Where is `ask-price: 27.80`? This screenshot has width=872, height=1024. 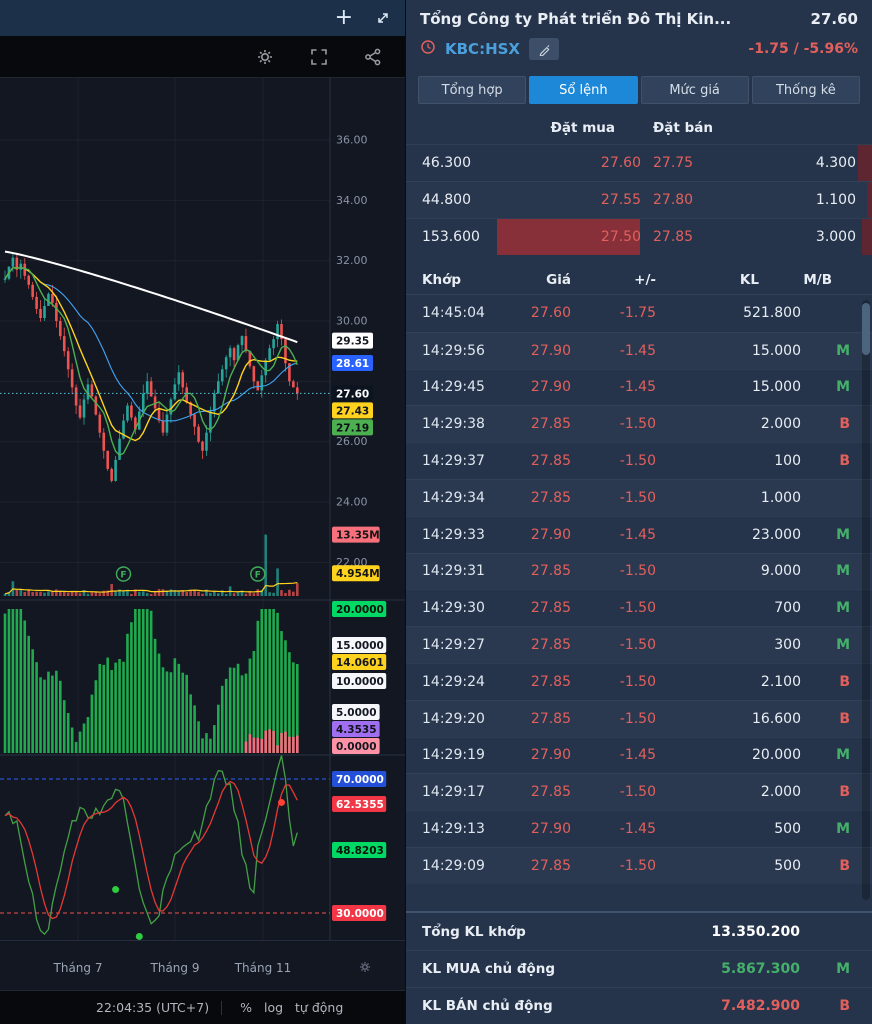
ask-price: 27.80 is located at coordinates (673, 200).